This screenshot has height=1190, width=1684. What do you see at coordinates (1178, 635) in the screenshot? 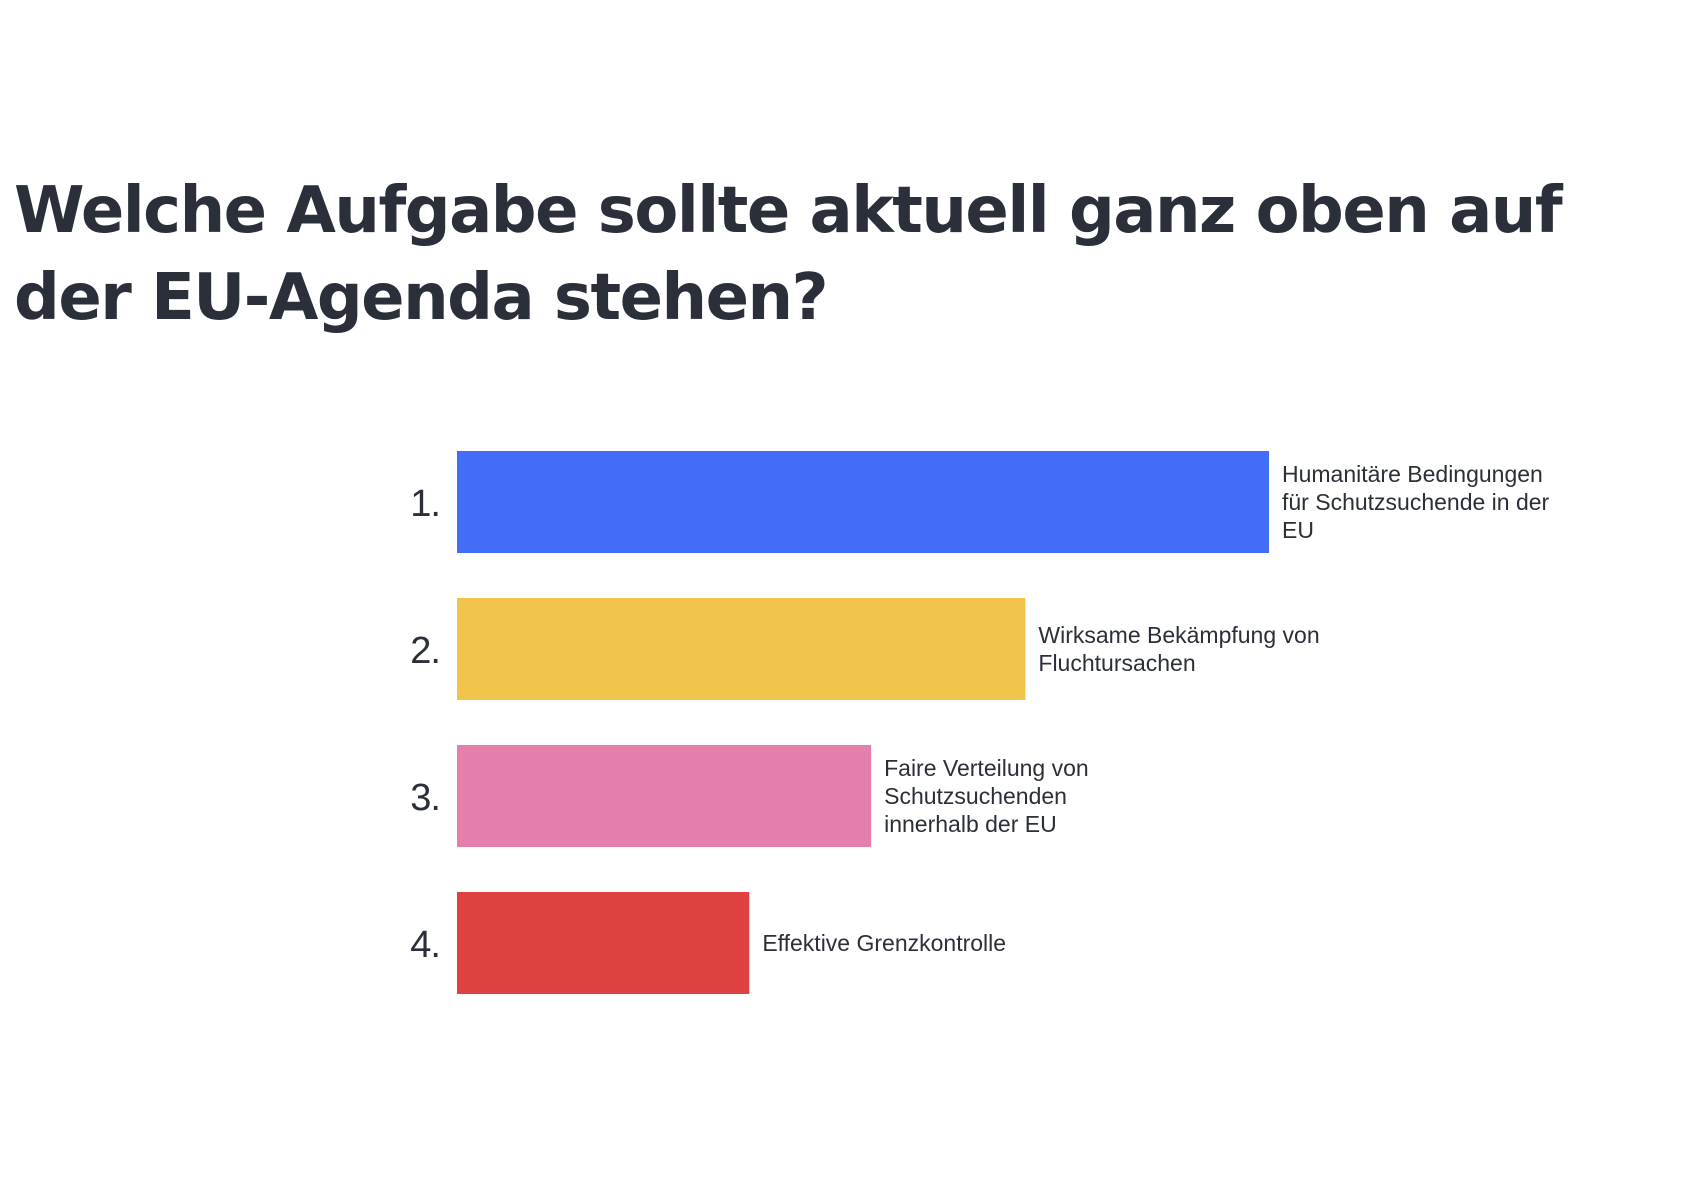
I see `bar-label-line: Wirksame Bekämpfung von` at bounding box center [1178, 635].